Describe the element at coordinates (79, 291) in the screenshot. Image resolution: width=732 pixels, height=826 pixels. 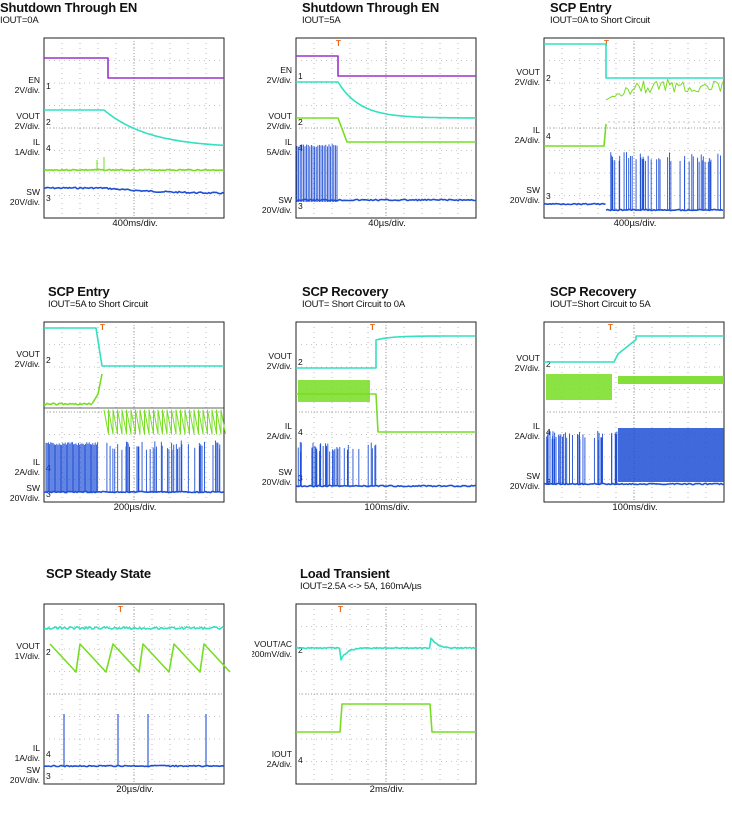
I see `chart-title: SCP Entry` at that location.